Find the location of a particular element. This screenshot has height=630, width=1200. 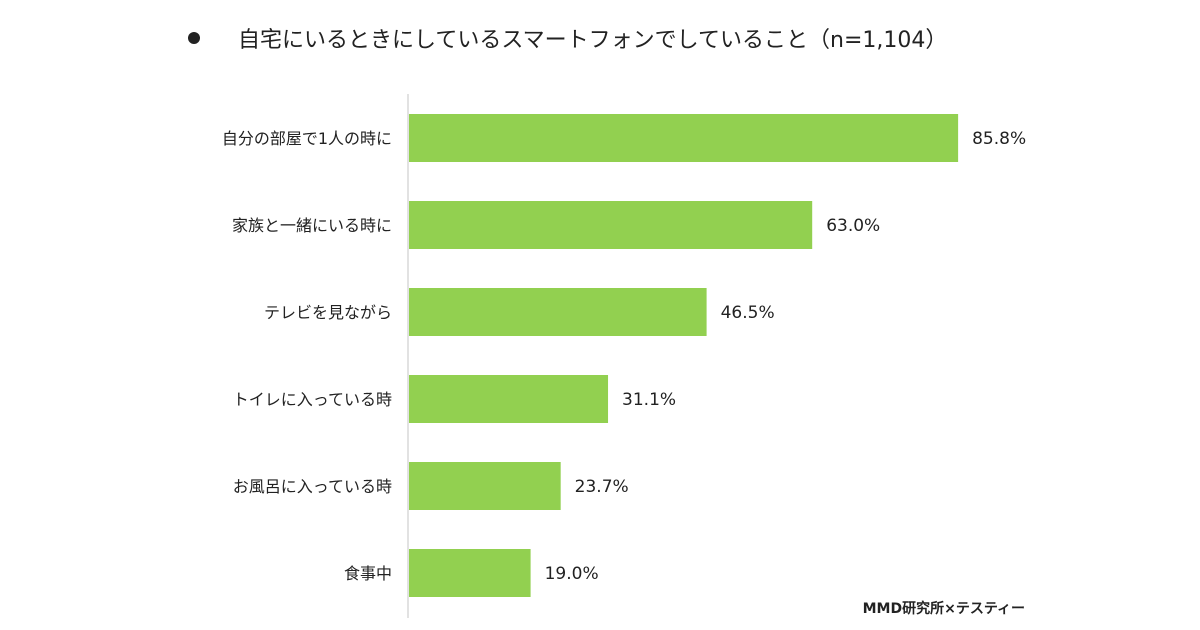

chart-title-row: 自宅にいるときにしているスマートフォンでしていること（n=1,104） is located at coordinates (557, 38).